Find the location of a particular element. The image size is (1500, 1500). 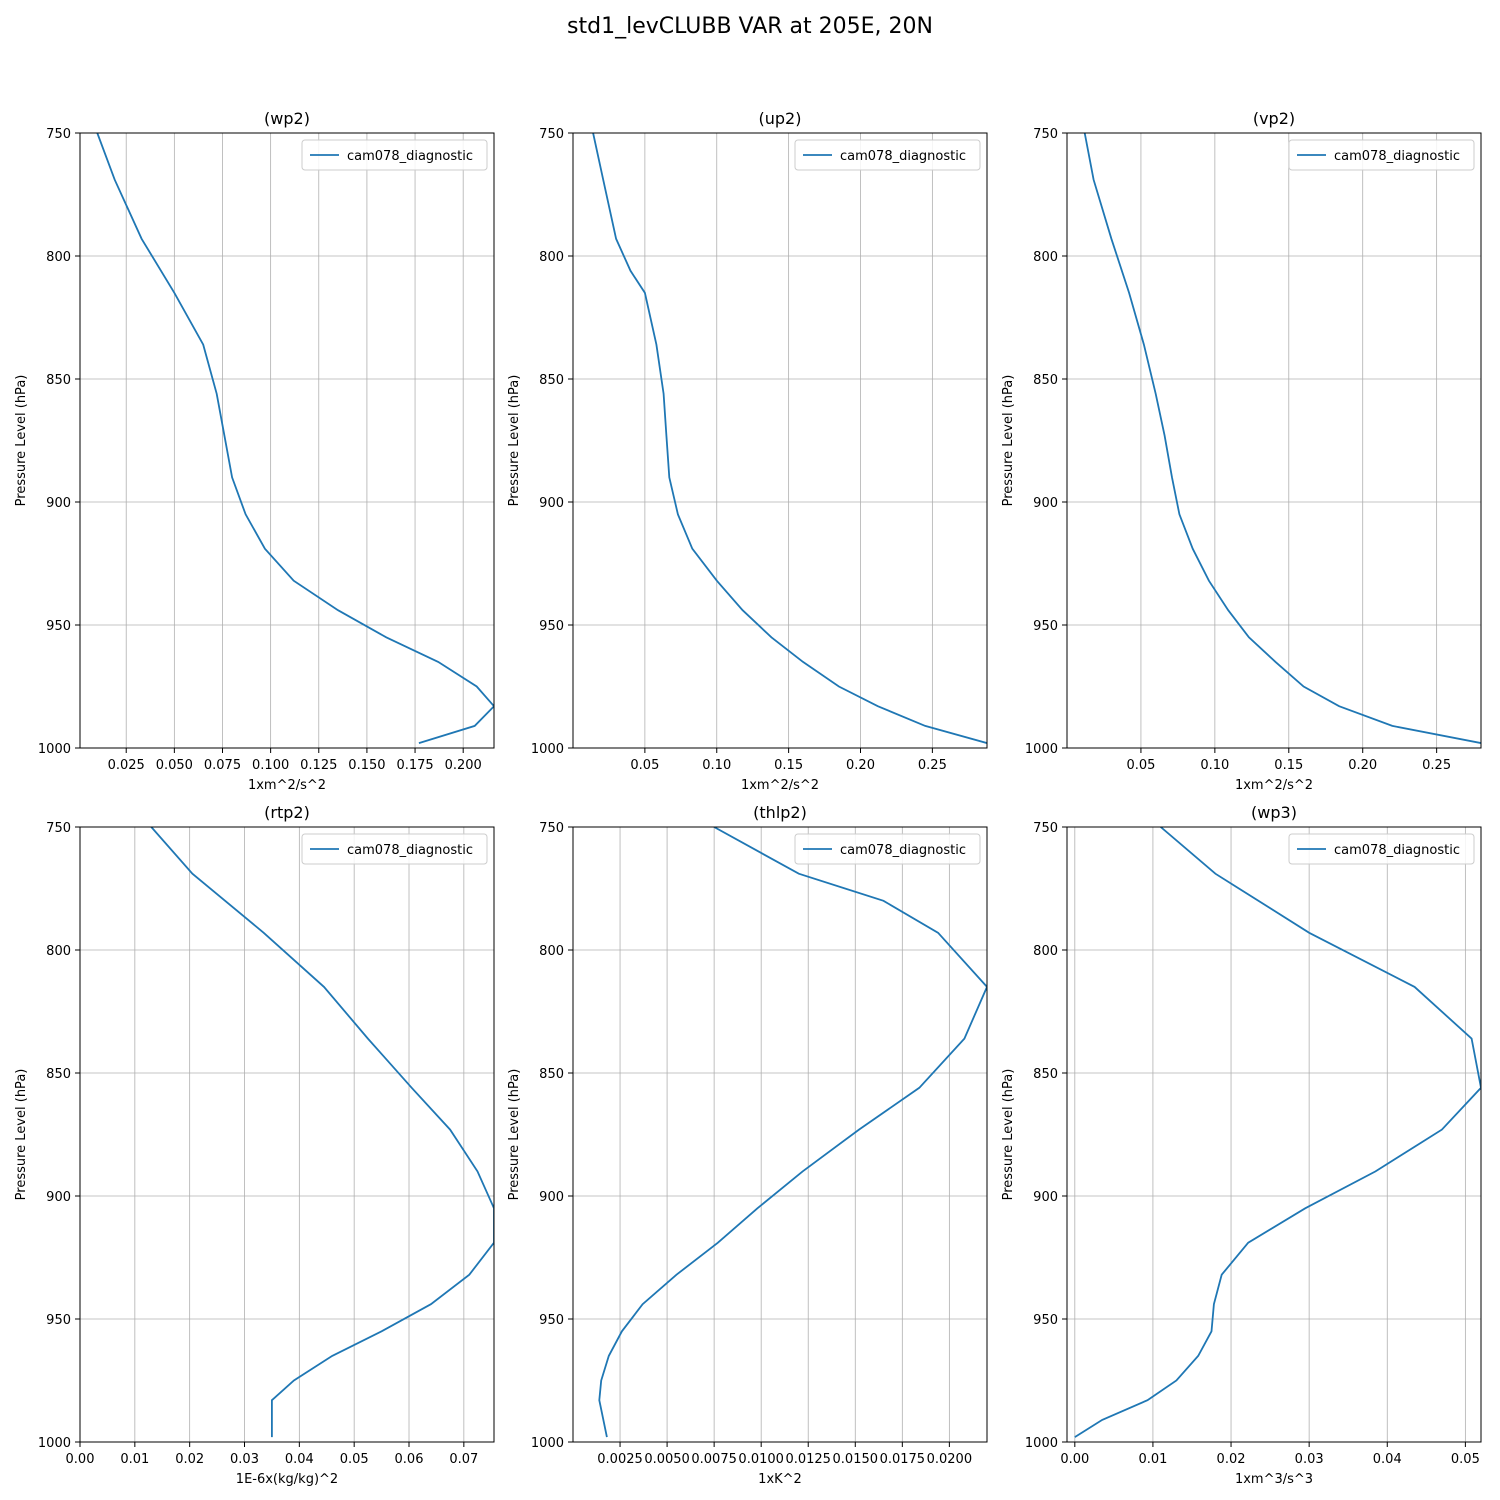

x-tick-label: 0.0050 is located at coordinates (667, 1459).